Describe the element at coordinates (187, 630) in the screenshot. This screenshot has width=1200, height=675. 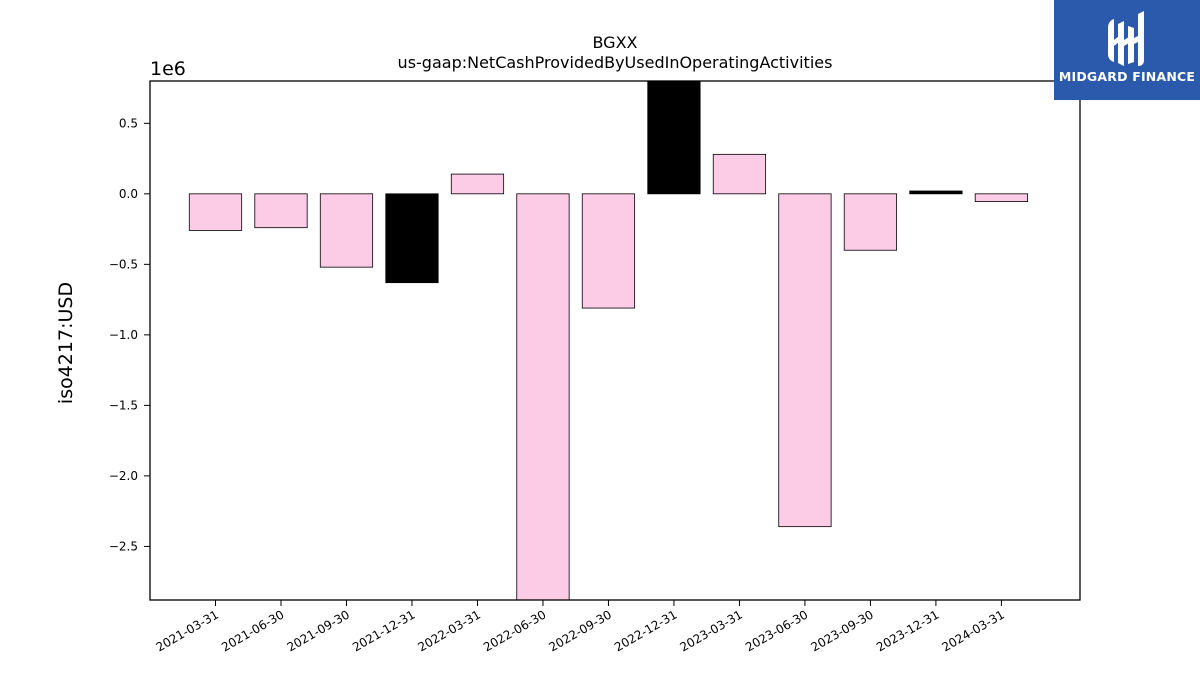
I see `x-tick-label: 2021-03-31` at that location.